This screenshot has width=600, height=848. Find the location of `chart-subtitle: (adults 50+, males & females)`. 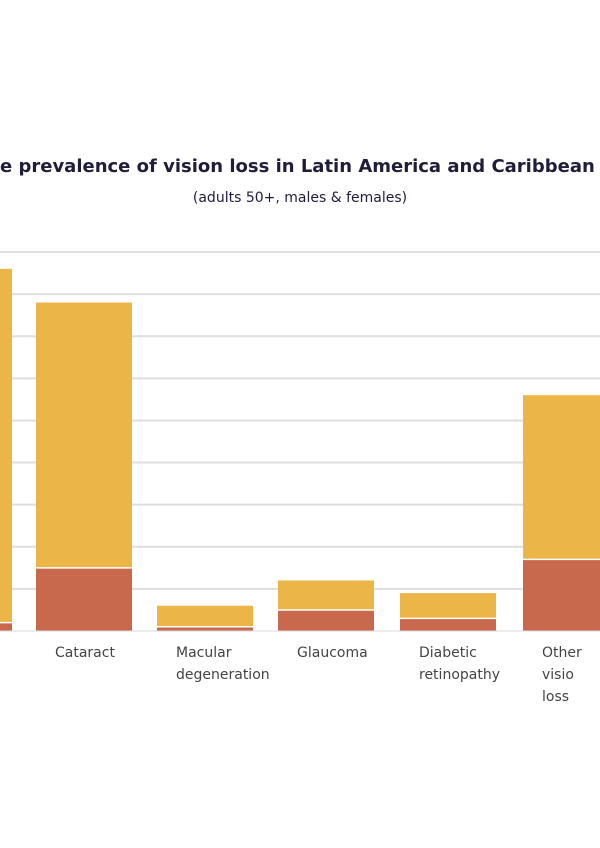

chart-subtitle: (adults 50+, males & females) is located at coordinates (300, 198).